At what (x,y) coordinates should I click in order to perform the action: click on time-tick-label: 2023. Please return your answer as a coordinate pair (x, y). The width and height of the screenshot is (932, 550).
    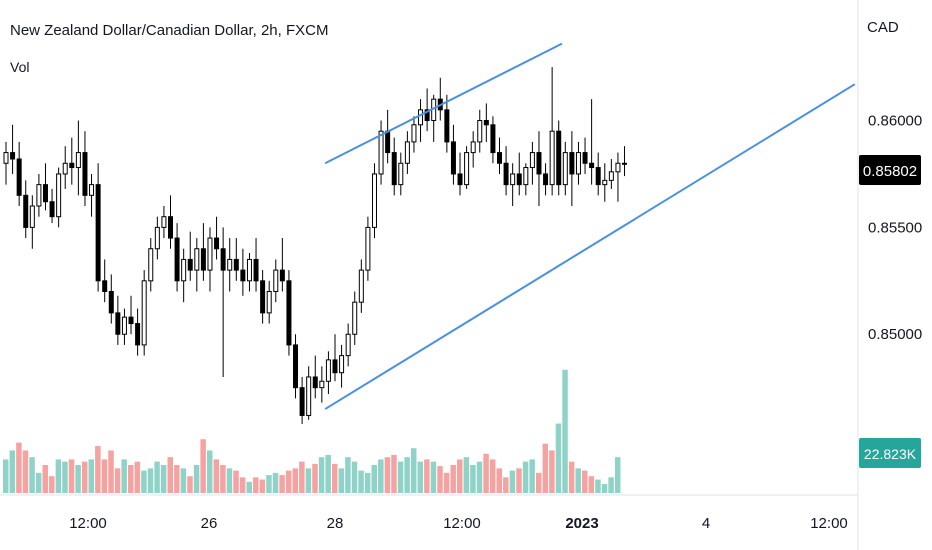
    Looking at the image, I should click on (581, 523).